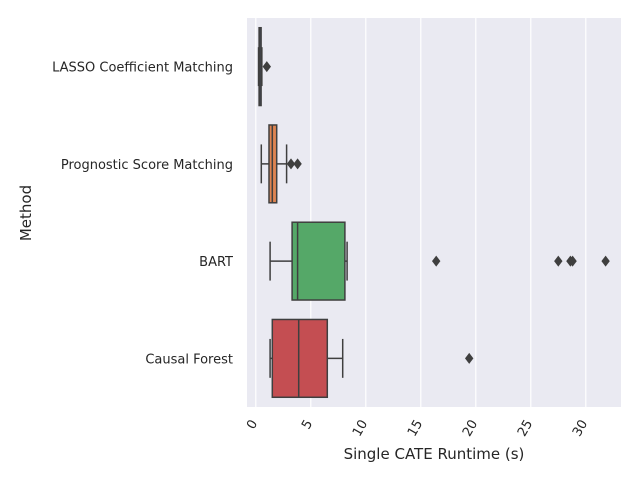 The height and width of the screenshot is (480, 640). Describe the element at coordinates (307, 425) in the screenshot. I see `x-tick-label-5: 5` at that location.